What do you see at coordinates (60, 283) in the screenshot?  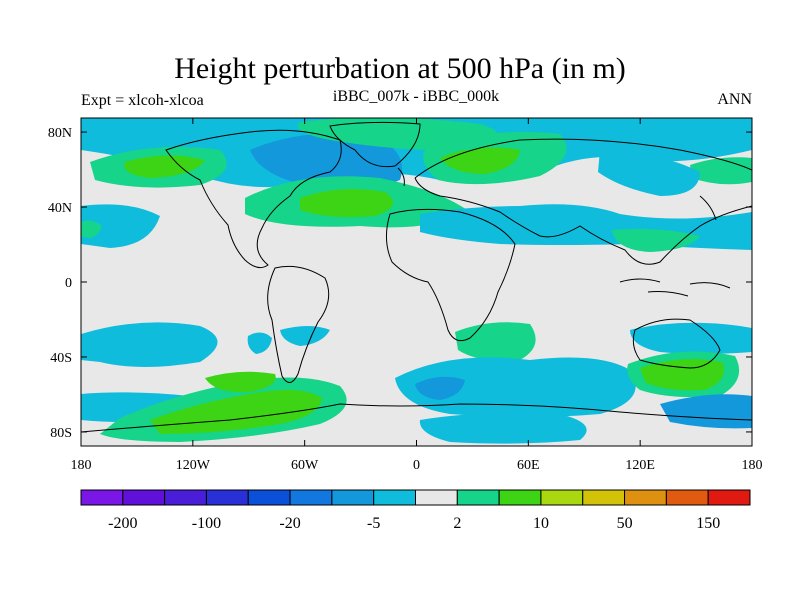 I see `latitude-tick-labels: 80N 40N 0 40S 80S` at bounding box center [60, 283].